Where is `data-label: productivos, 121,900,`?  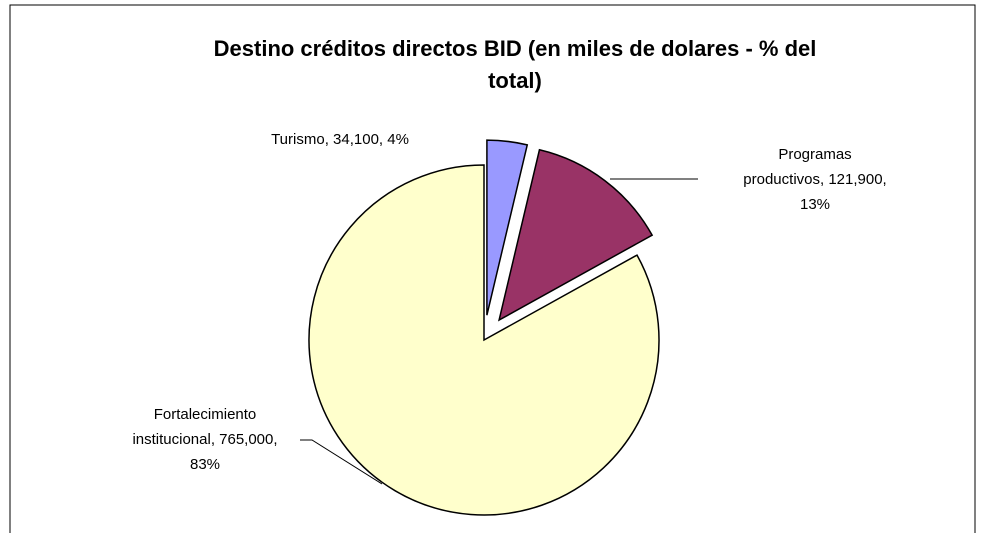 data-label: productivos, 121,900, is located at coordinates (814, 179).